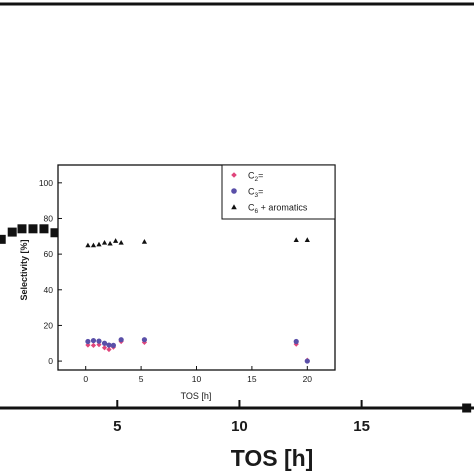 The width and height of the screenshot is (474, 474). I want to click on legend-label: C2=, so click(255, 177).